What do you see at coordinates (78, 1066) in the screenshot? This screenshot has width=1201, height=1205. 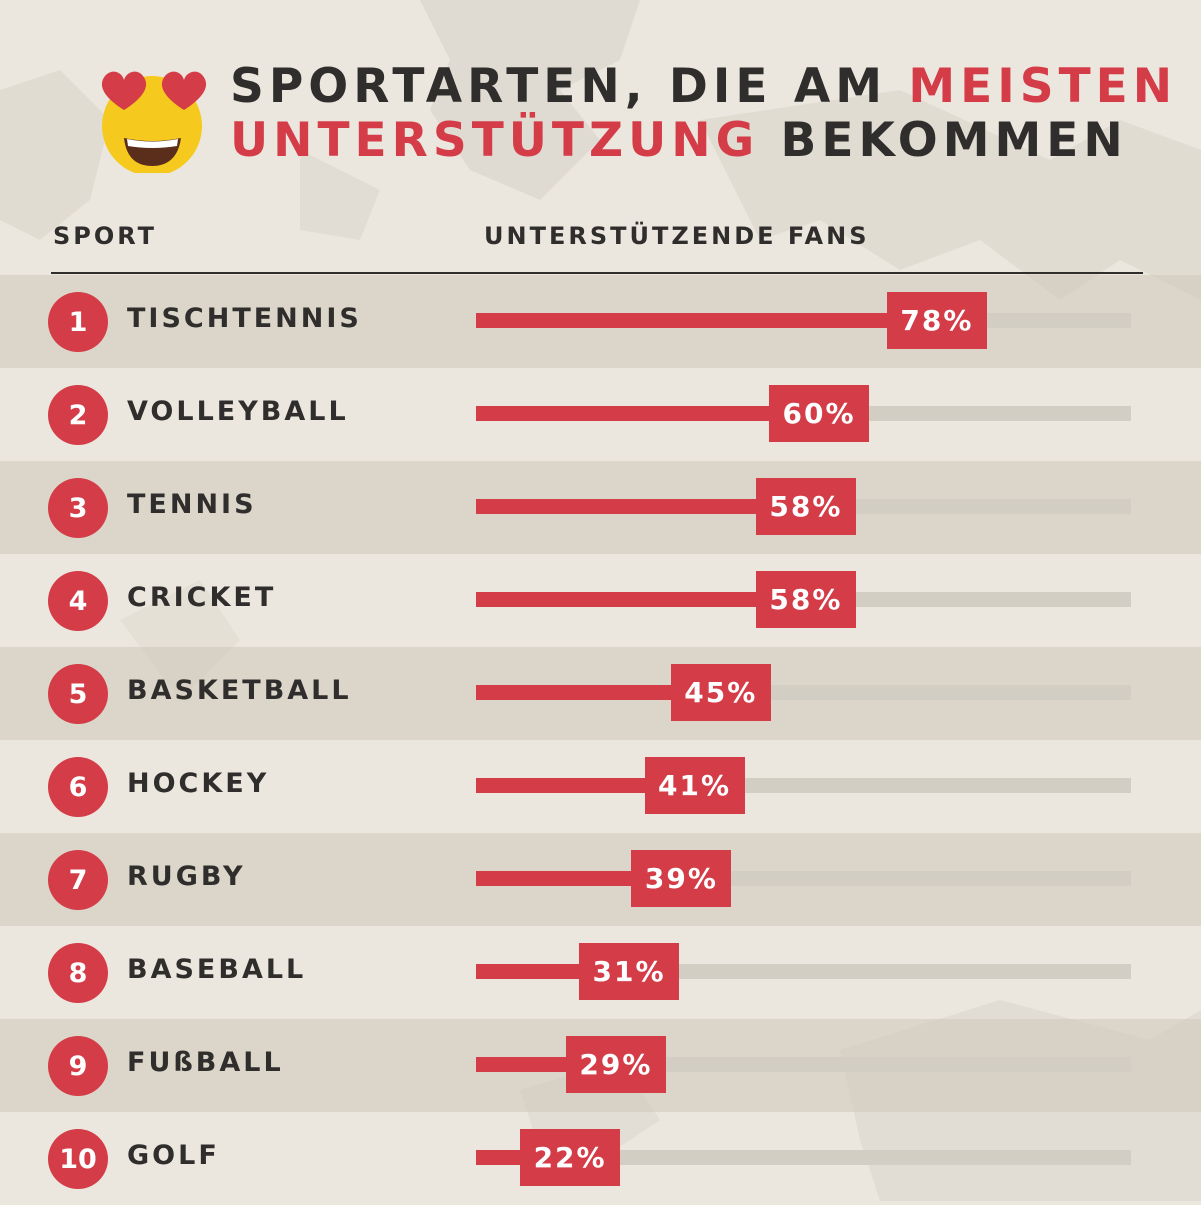 I see `rank-badge: 9` at bounding box center [78, 1066].